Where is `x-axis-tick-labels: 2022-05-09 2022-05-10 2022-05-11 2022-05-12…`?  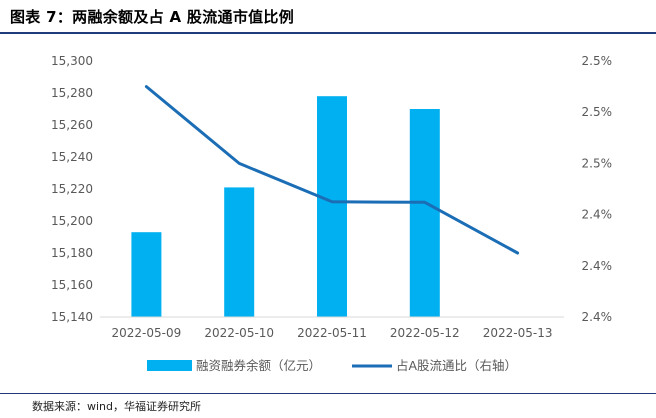 x-axis-tick-labels: 2022-05-09 2022-05-10 2022-05-11 2022-05-12… is located at coordinates (332, 333).